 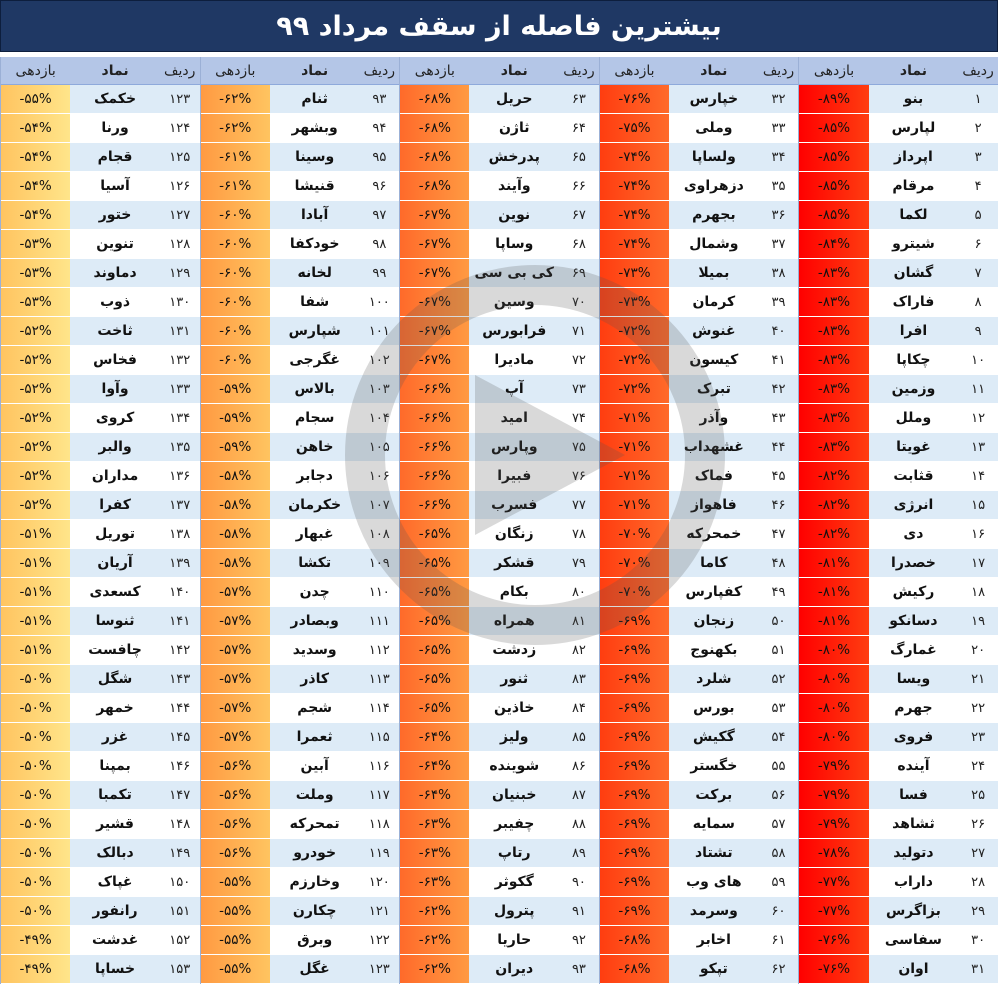 What do you see at coordinates (300, 882) in the screenshot?
I see `table-row: ۱۲۰ وخارزم -۵۵%` at bounding box center [300, 882].